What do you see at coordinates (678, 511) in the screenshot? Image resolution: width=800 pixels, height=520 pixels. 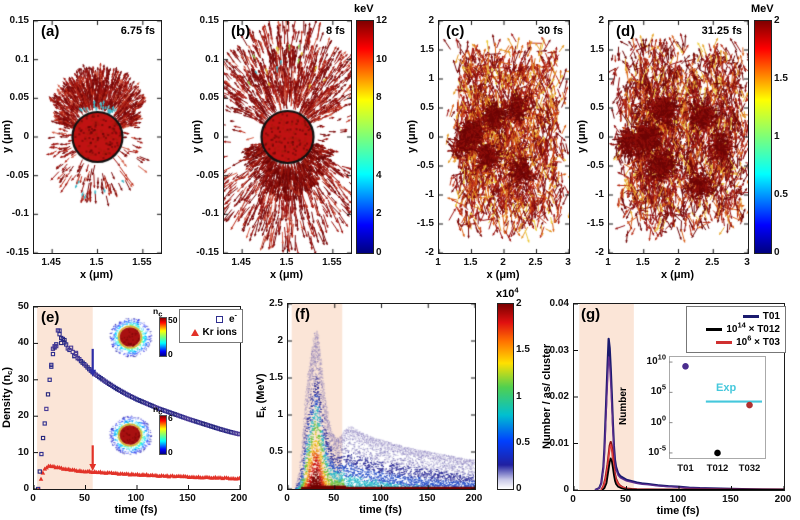 I see `panel-g-xlabel: time (fs)` at bounding box center [678, 511].